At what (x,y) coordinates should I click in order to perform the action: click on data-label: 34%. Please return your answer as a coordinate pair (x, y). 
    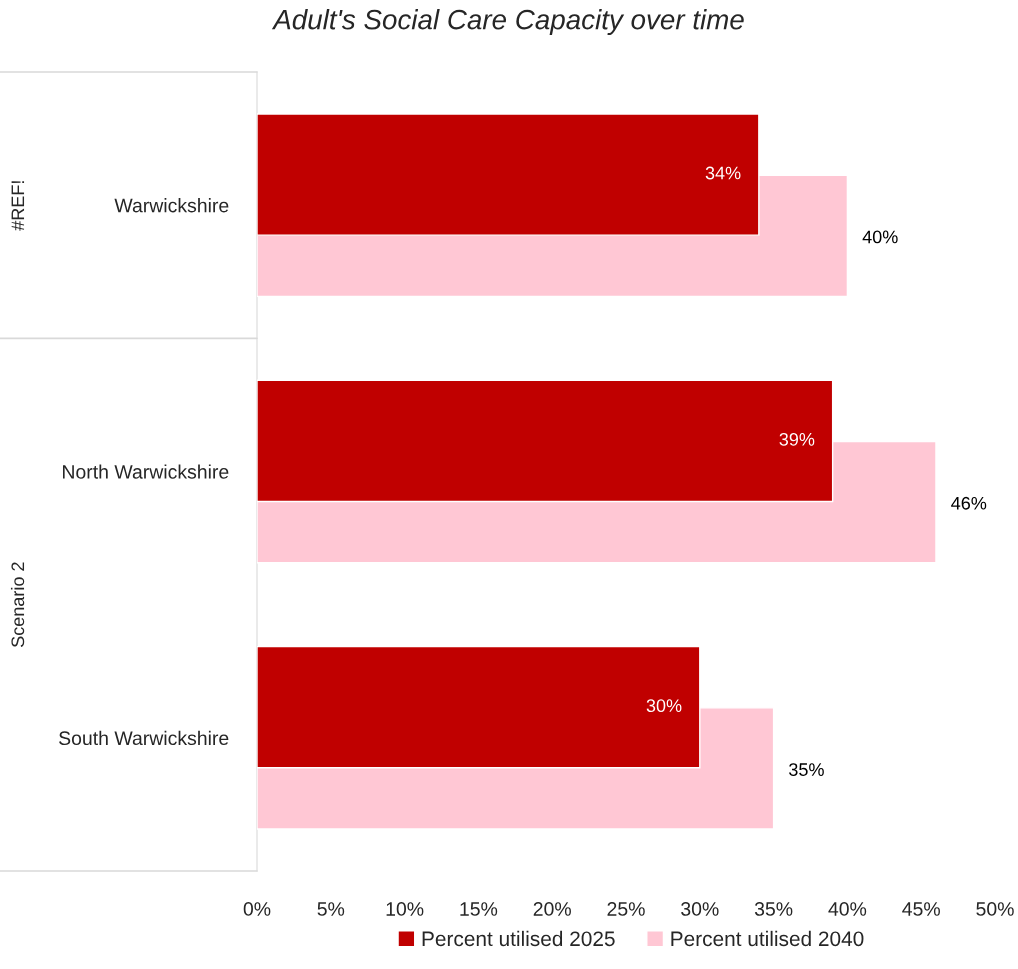
    Looking at the image, I should click on (723, 173).